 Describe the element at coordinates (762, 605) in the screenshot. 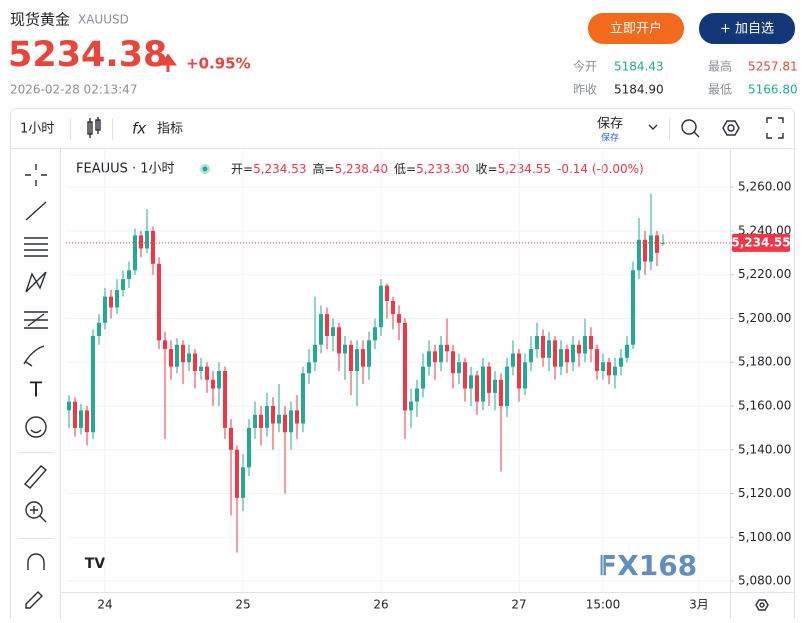

I see `axis-settings-icon` at that location.